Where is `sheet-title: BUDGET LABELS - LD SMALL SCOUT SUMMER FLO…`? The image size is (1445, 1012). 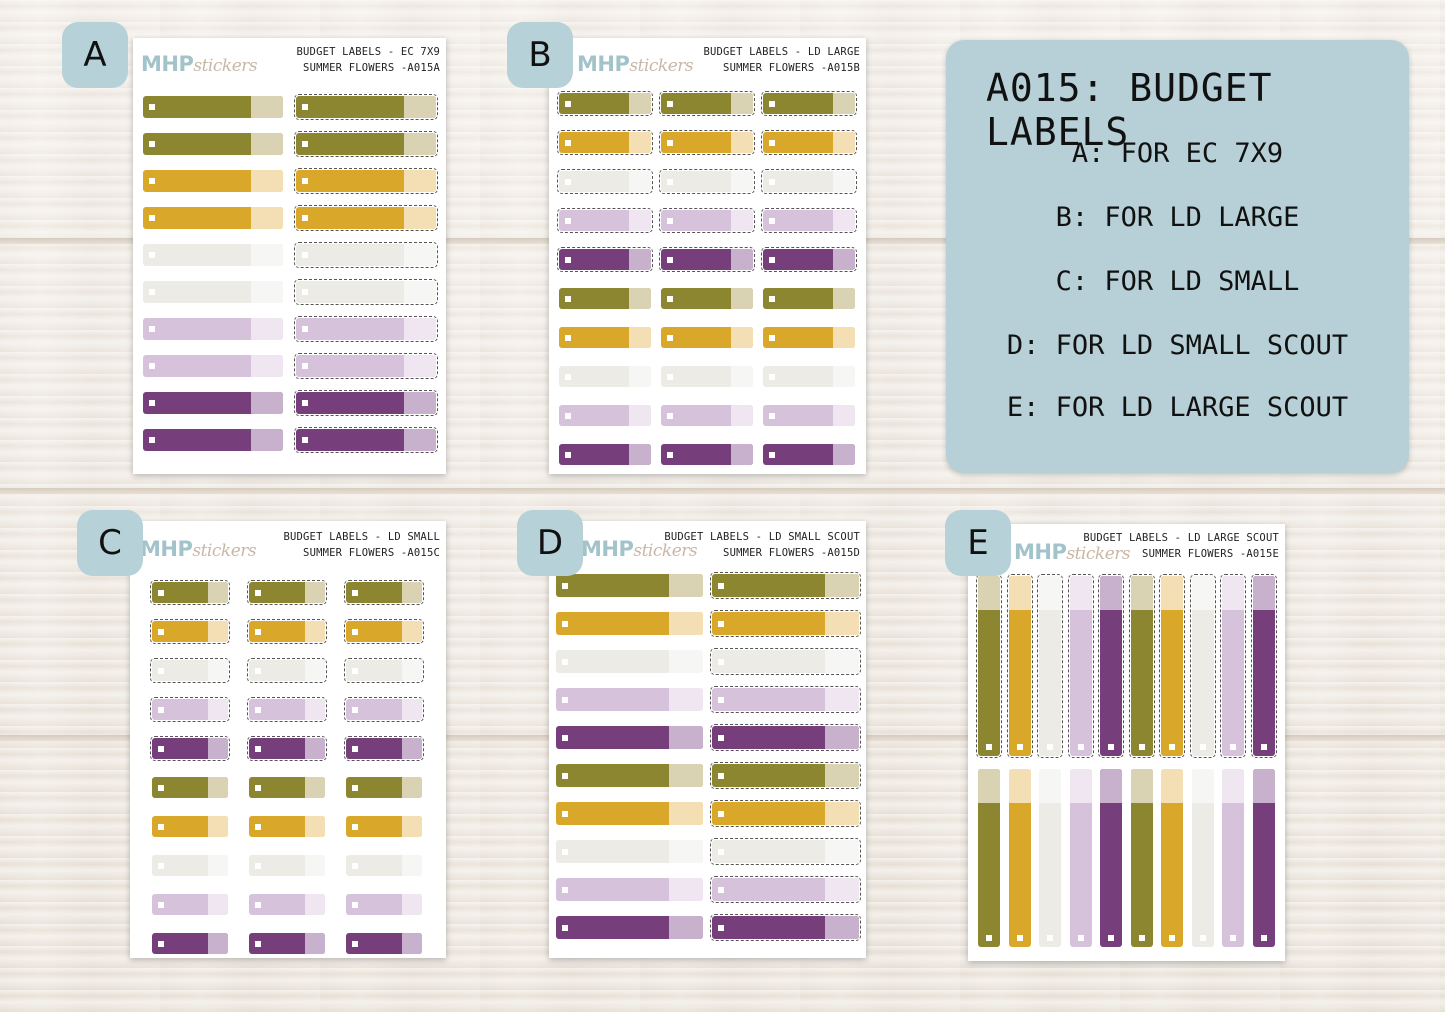 sheet-title: BUDGET LABELS - LD SMALL SCOUT SUMMER FLO… is located at coordinates (762, 545).